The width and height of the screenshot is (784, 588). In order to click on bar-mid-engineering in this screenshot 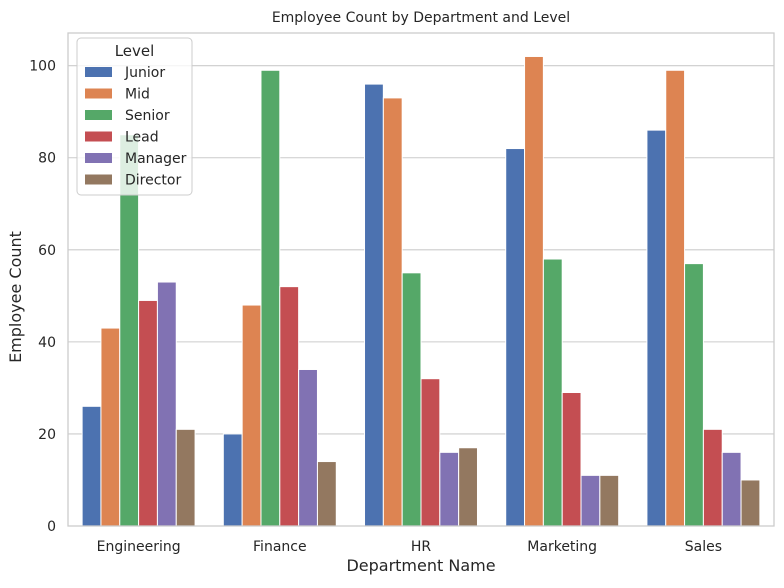, I will do `click(110, 427)`.